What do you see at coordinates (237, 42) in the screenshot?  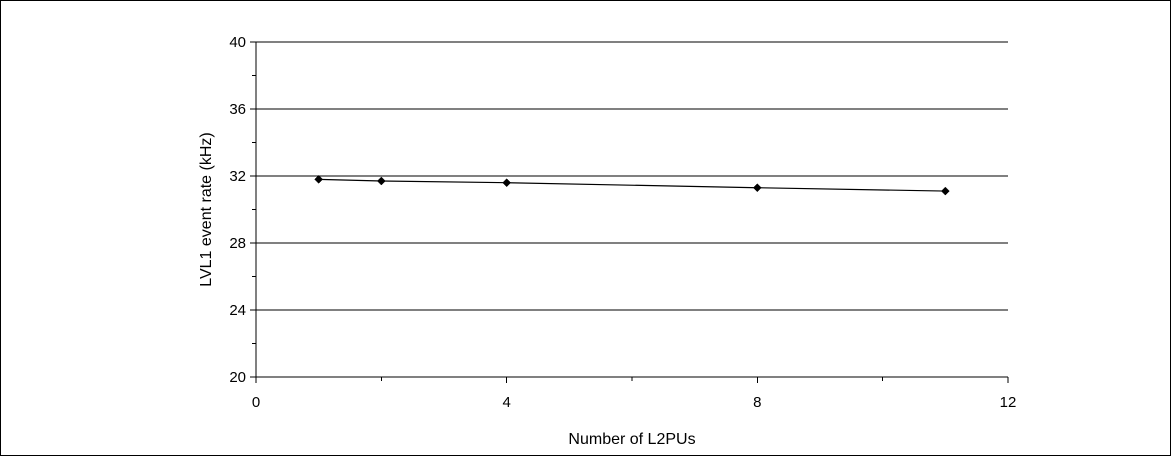 I see `y-tick-label-40: 40` at bounding box center [237, 42].